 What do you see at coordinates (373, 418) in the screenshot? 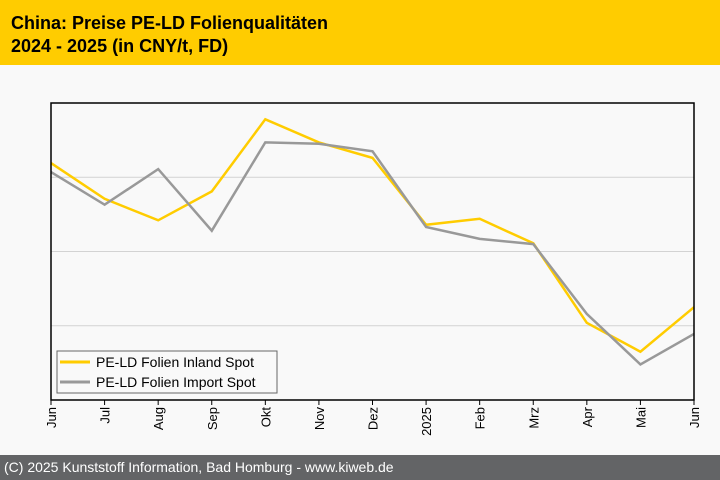
I see `x-tick-label: Dez` at bounding box center [373, 418].